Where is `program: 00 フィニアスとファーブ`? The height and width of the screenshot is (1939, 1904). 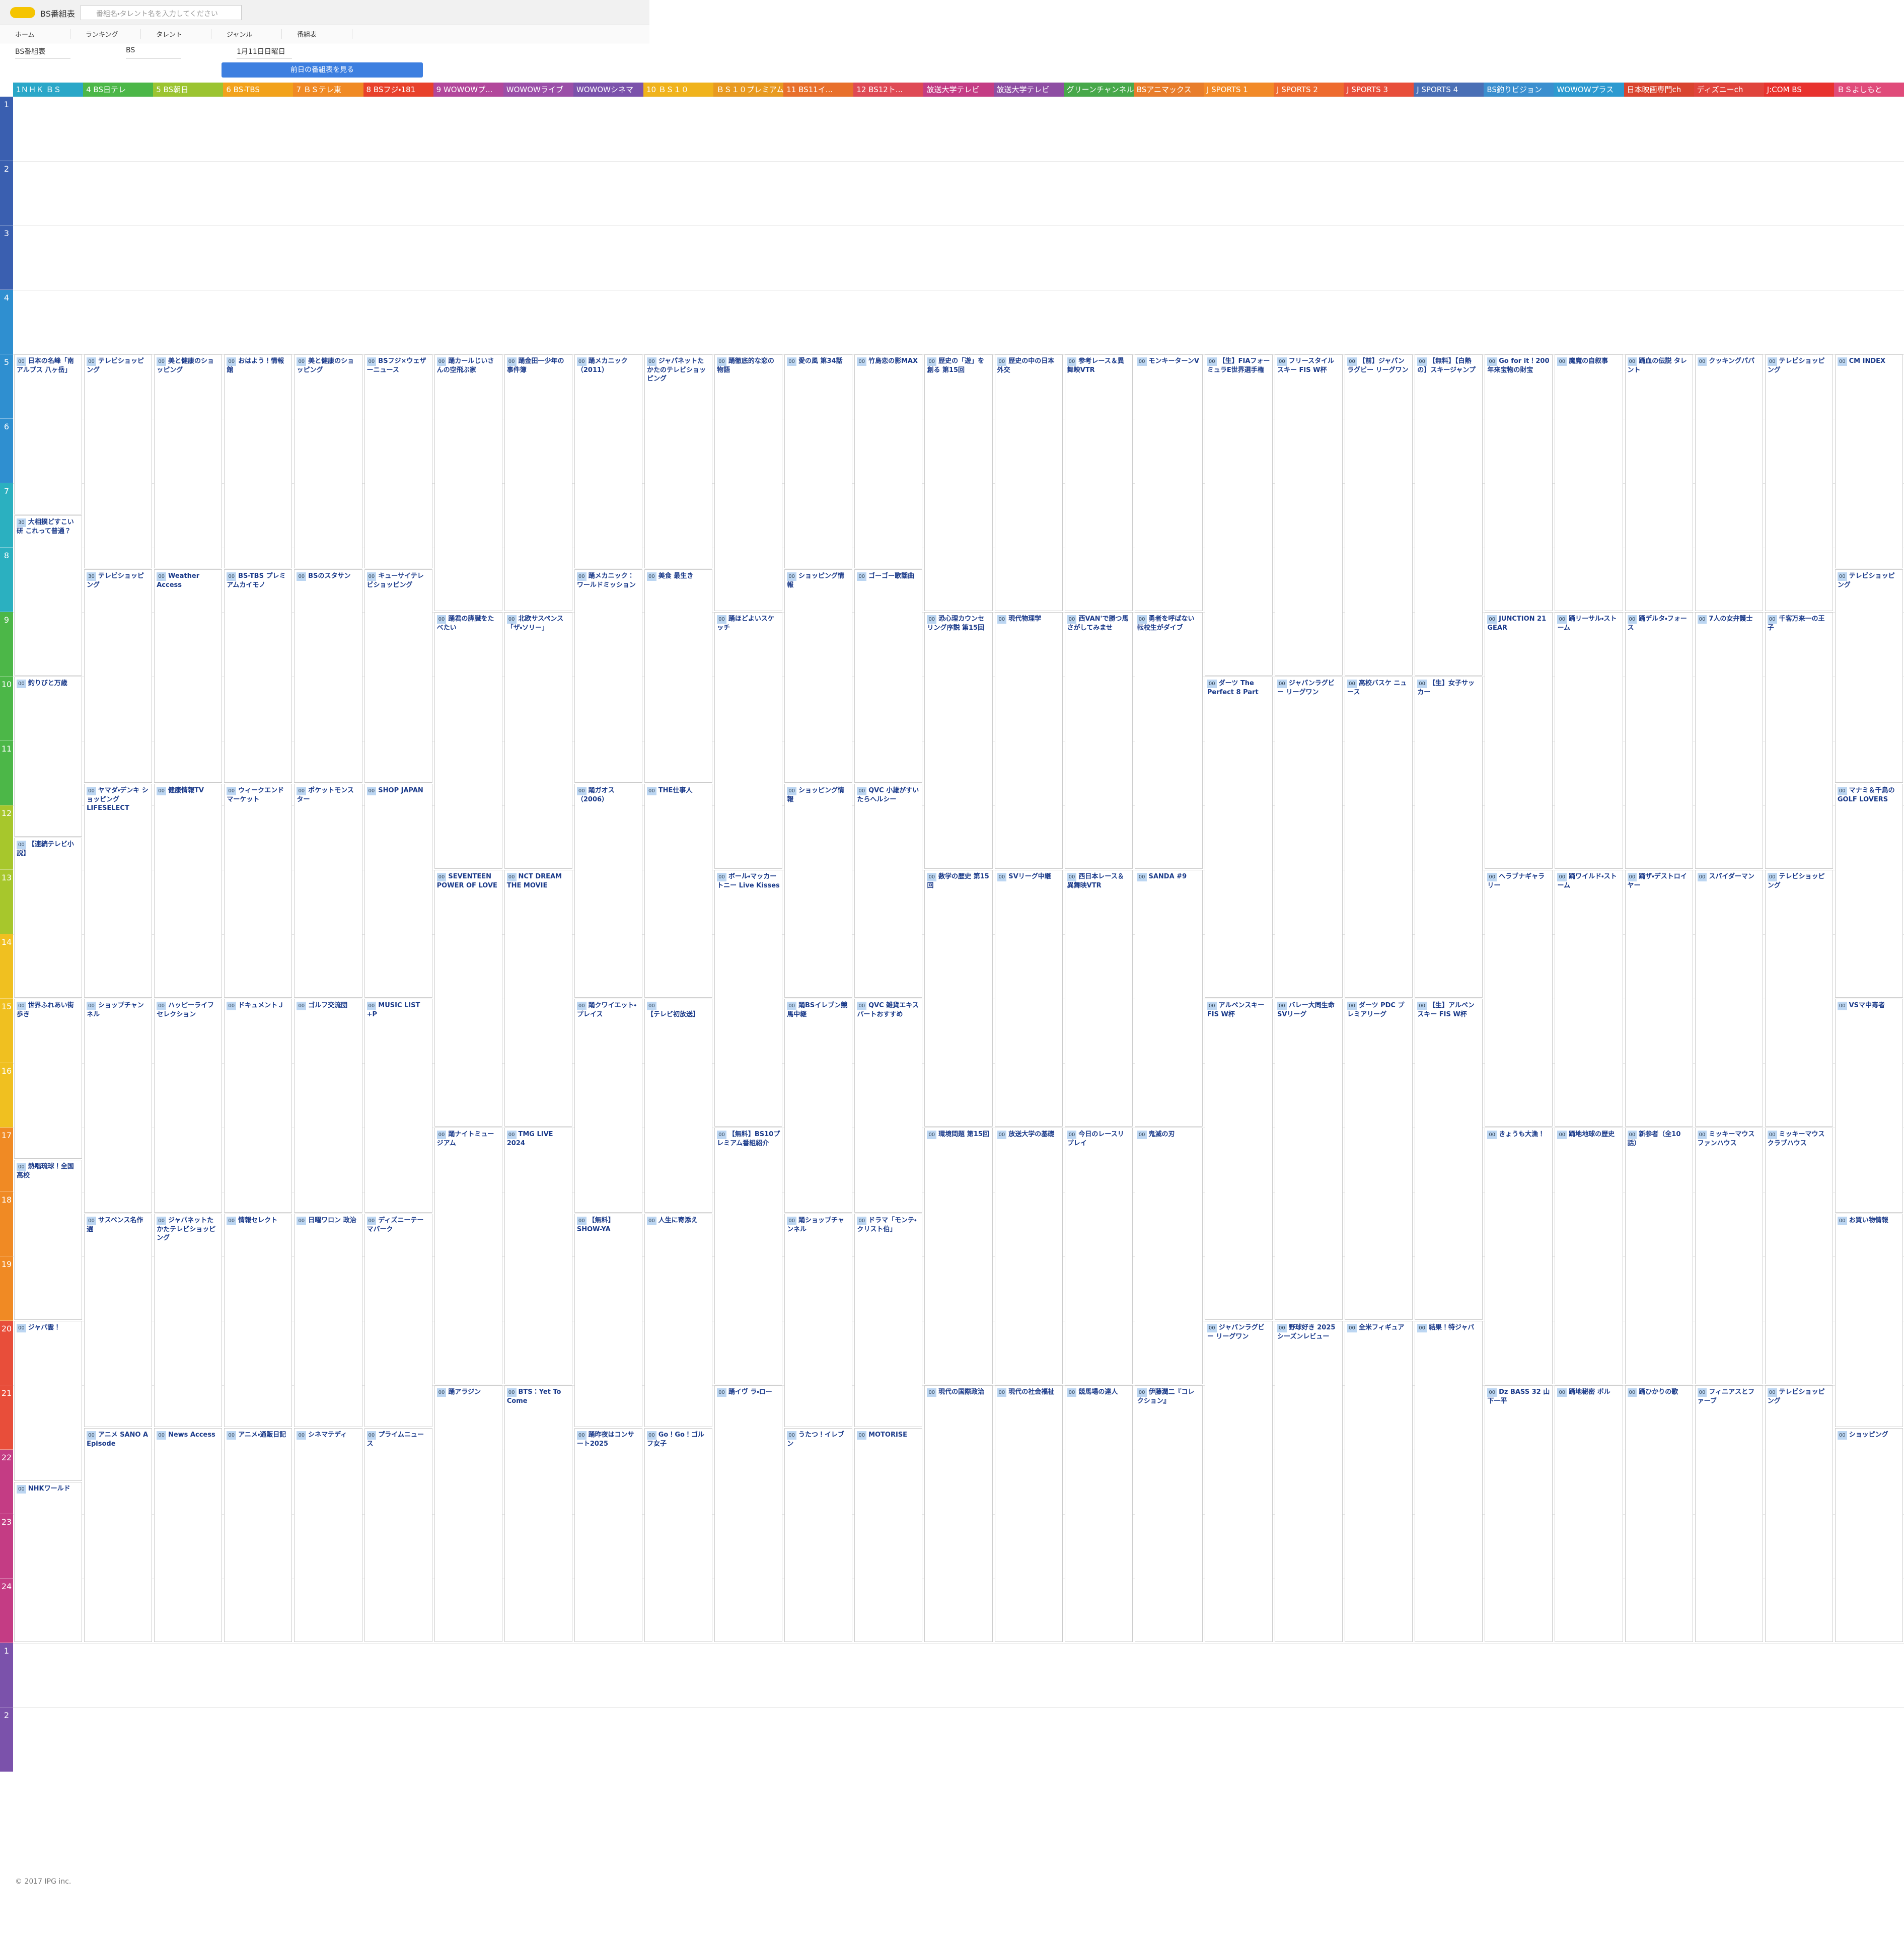
program: 00 フィニアスとファーブ is located at coordinates (1729, 1514).